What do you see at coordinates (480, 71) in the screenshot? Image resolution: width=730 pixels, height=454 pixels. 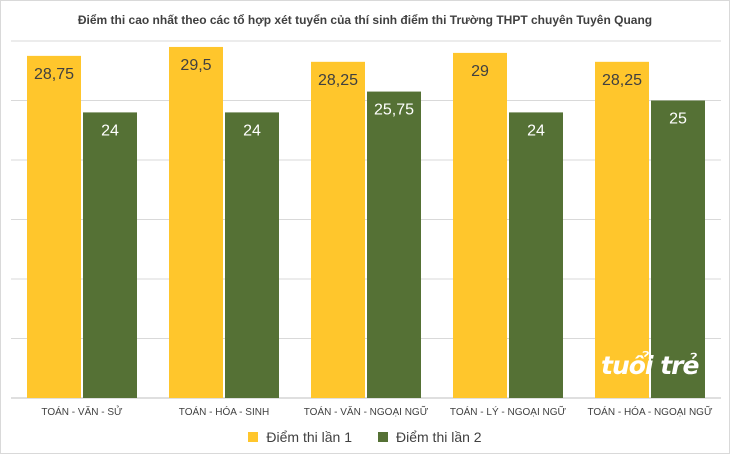 I see `data-label-series-1: 29` at bounding box center [480, 71].